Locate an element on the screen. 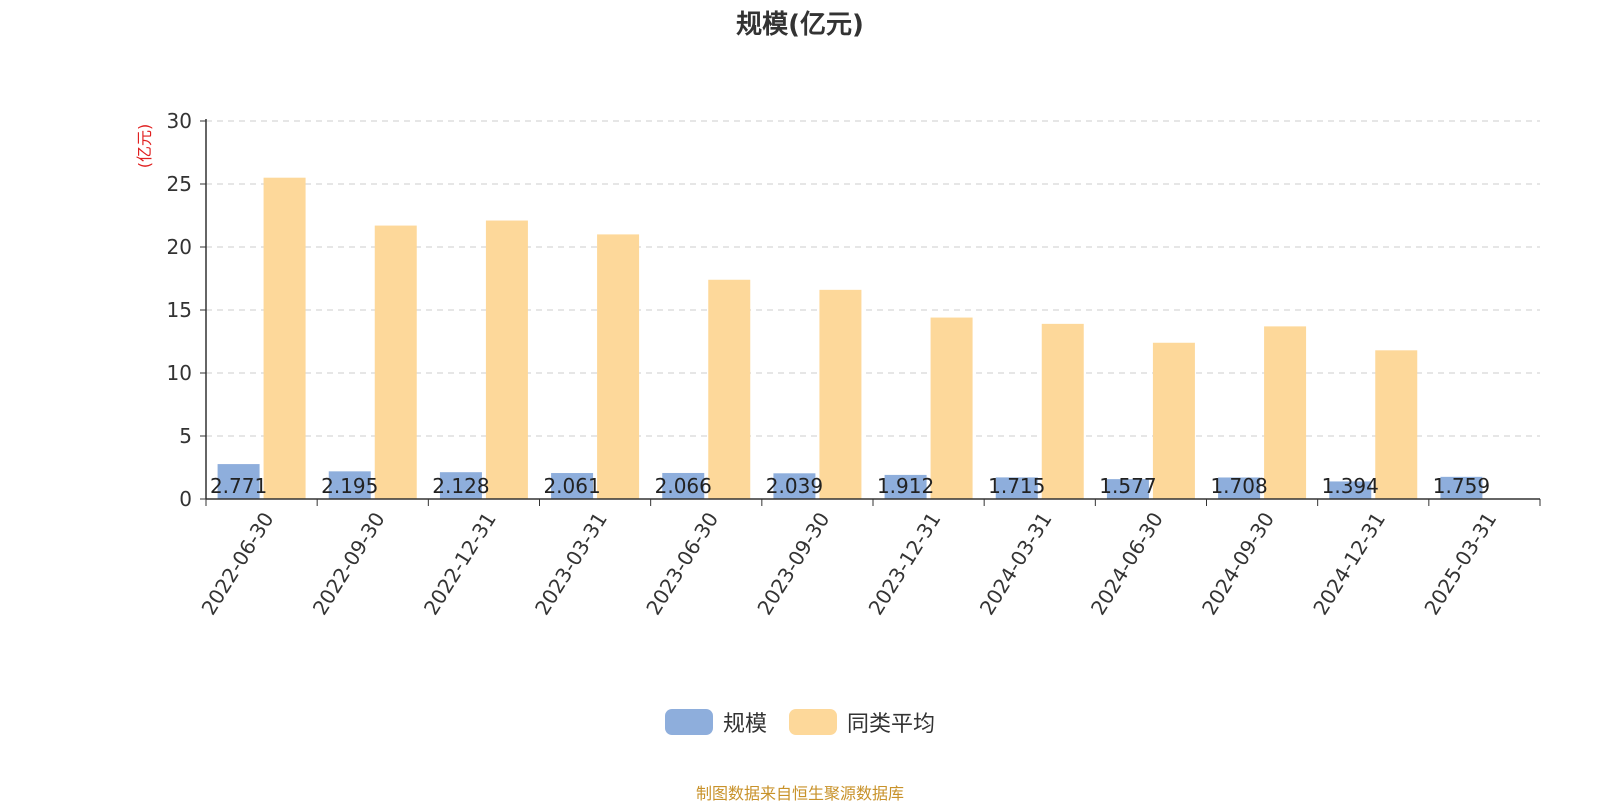  x-tick-label: 2023-03-31 is located at coordinates (571, 563).